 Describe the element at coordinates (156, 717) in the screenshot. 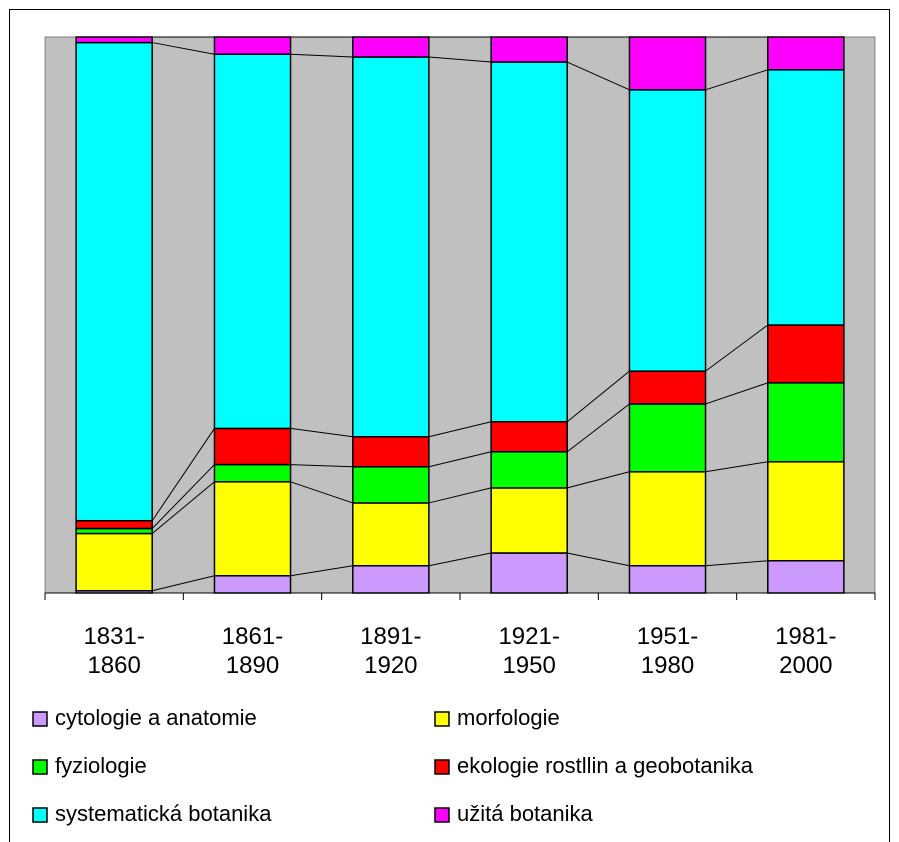

I see `legend-label: cytologie a anatomie` at that location.